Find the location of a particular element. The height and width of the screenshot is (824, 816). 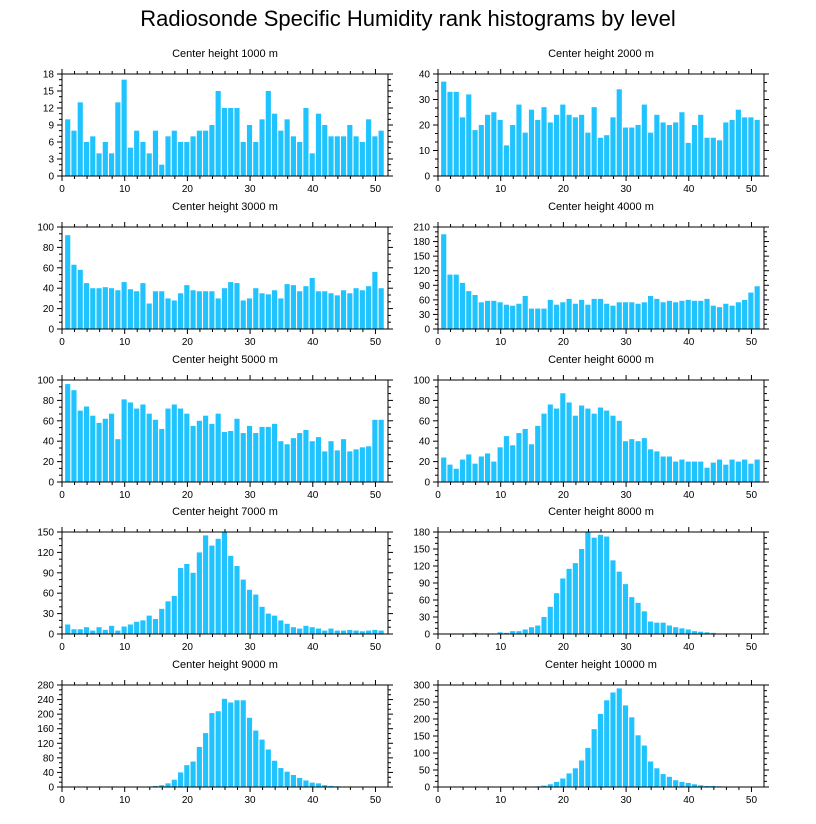

x-tick-label: 50 is located at coordinates (752, 800).